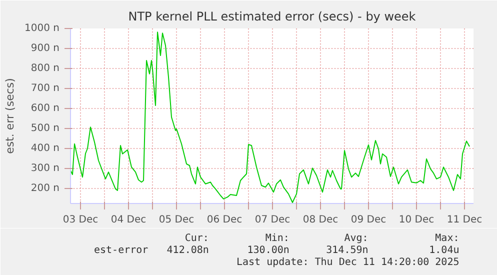 The image size is (497, 275). What do you see at coordinates (347, 250) in the screenshot?
I see `text: 314.59n` at bounding box center [347, 250].